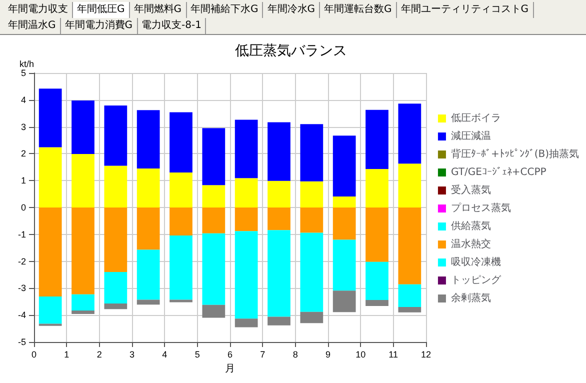 The height and width of the screenshot is (383, 586). I want to click on x-tick-label: 8, so click(295, 355).